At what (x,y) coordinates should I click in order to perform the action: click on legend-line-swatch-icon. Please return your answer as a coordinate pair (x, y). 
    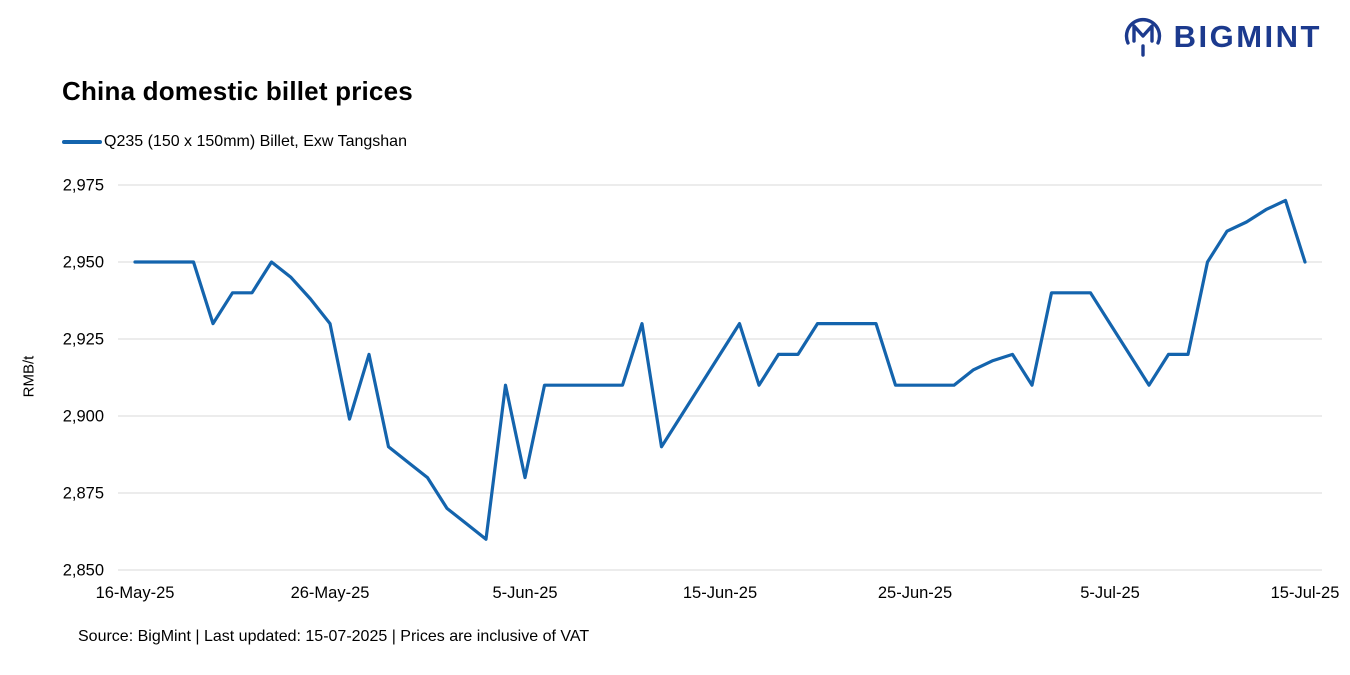
    Looking at the image, I should click on (82, 142).